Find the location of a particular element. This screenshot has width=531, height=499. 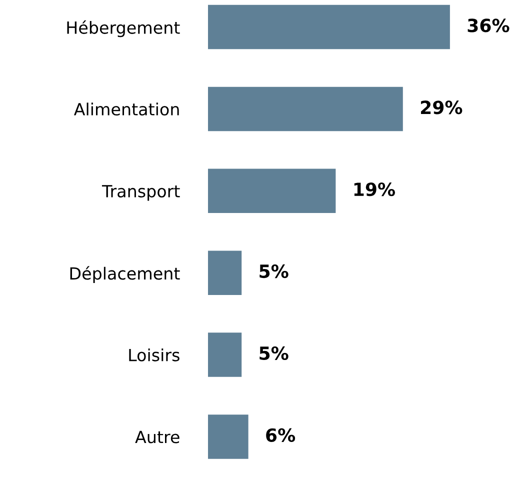

y-tick-label: Transport is located at coordinates (141, 193).